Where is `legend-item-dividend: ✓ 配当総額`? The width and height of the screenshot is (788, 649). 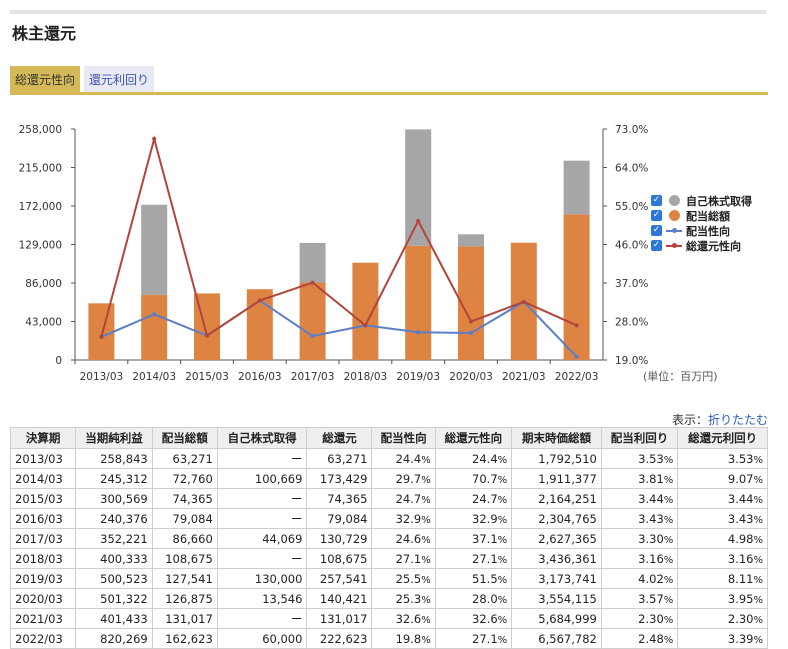 legend-item-dividend: ✓ 配当総額 is located at coordinates (701, 215).